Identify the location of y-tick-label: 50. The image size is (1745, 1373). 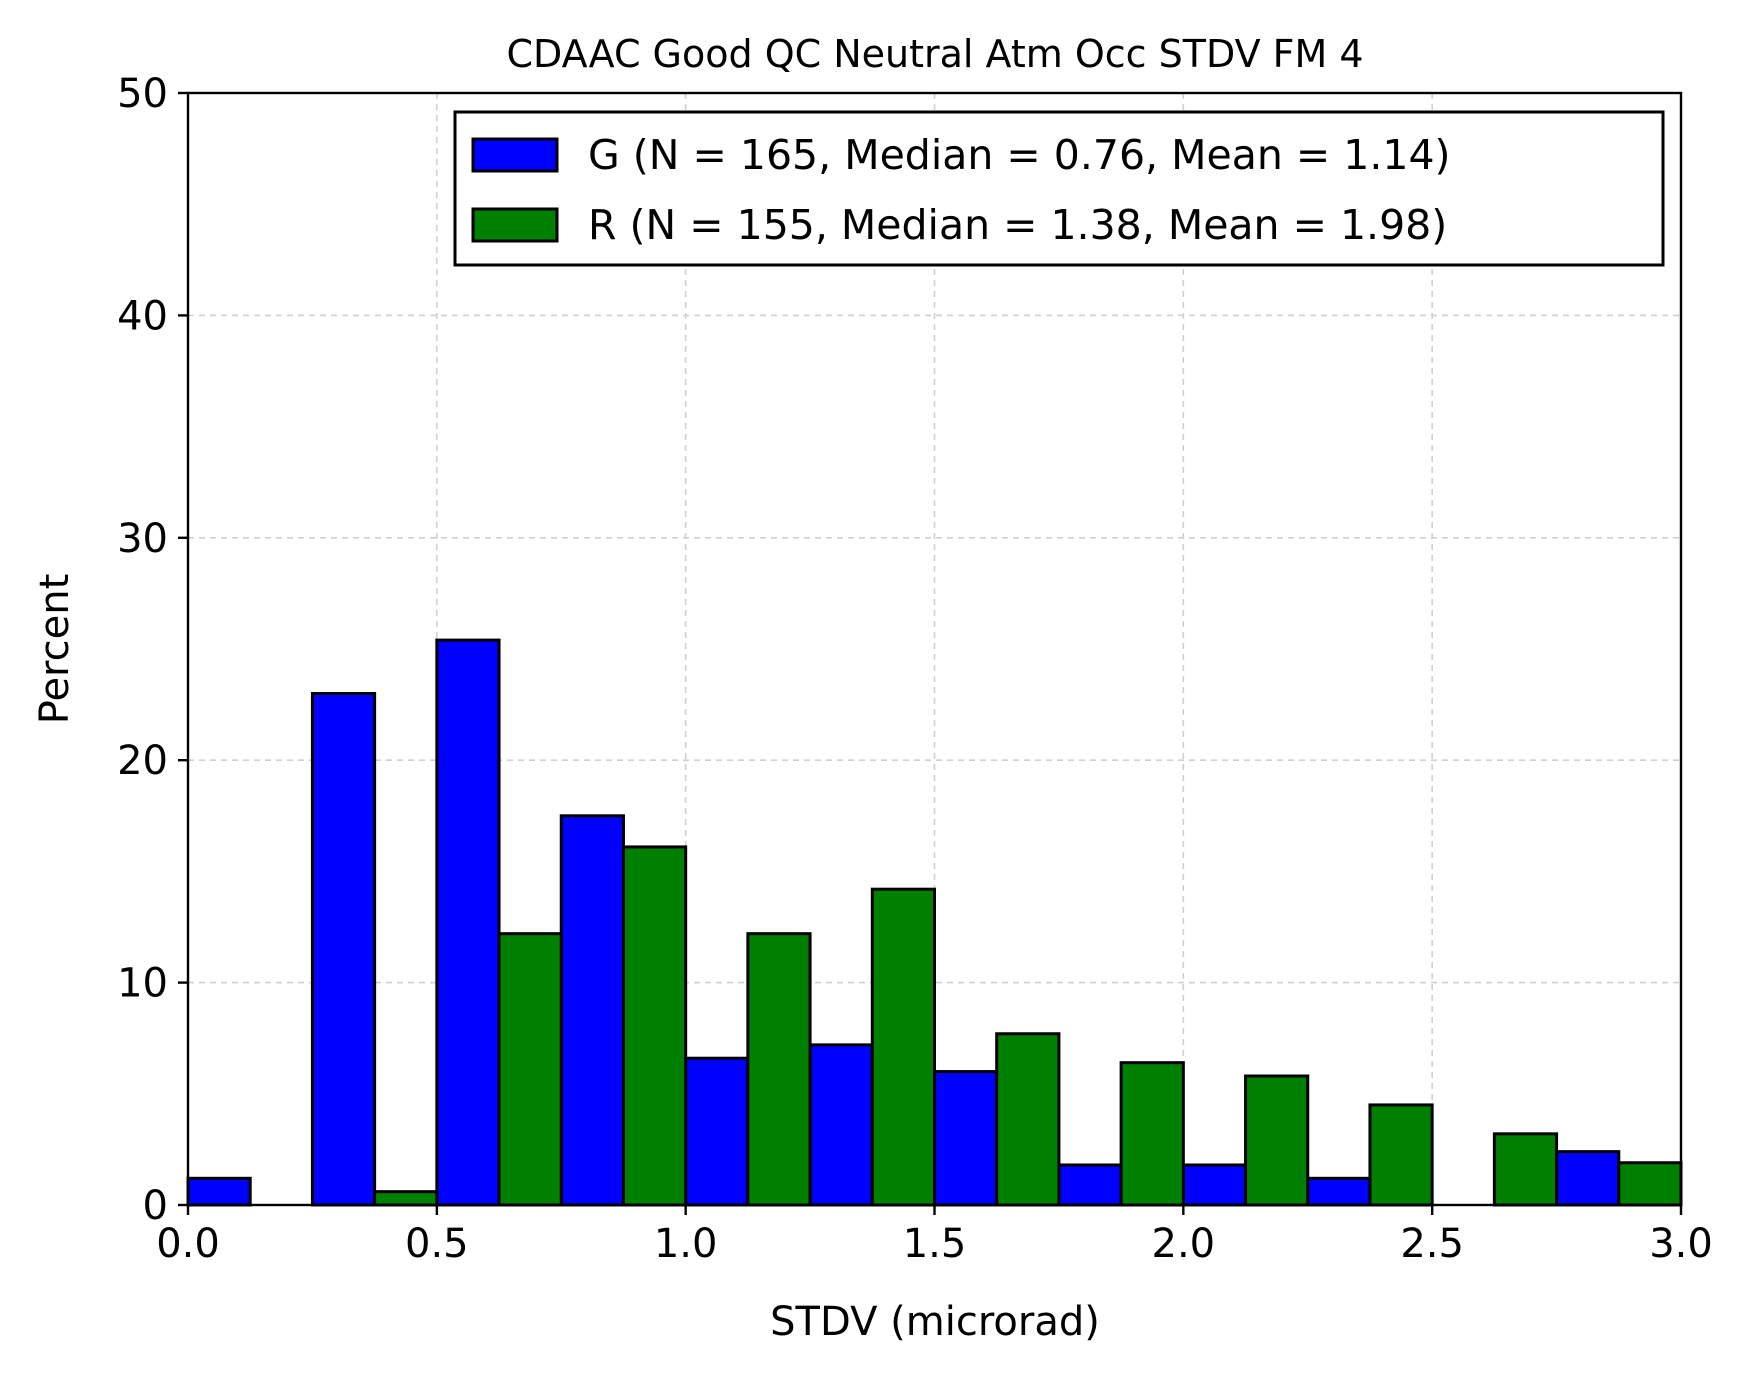
(142, 94).